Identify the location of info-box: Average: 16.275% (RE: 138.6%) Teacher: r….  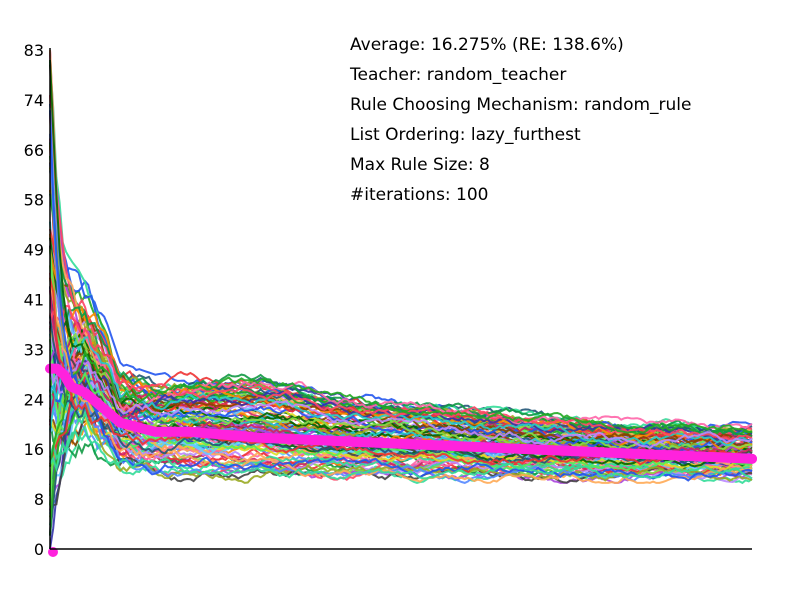
(520, 120).